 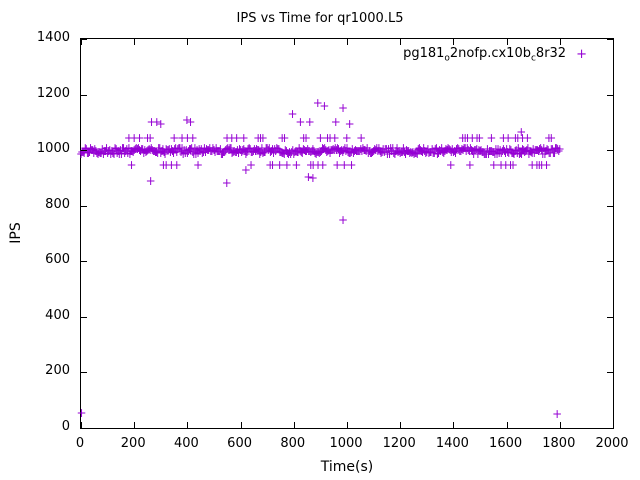 I want to click on legend-label-part: 2nofp.cx10b, so click(x=490, y=53).